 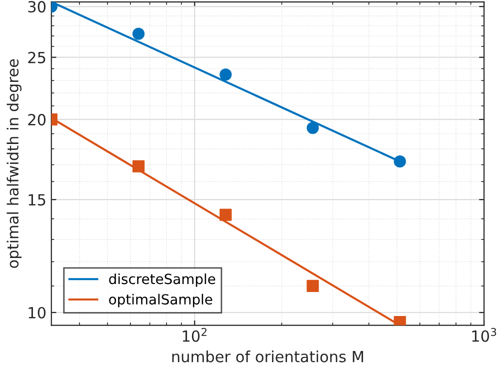 I want to click on y-tick-label: 15, so click(x=37, y=200).